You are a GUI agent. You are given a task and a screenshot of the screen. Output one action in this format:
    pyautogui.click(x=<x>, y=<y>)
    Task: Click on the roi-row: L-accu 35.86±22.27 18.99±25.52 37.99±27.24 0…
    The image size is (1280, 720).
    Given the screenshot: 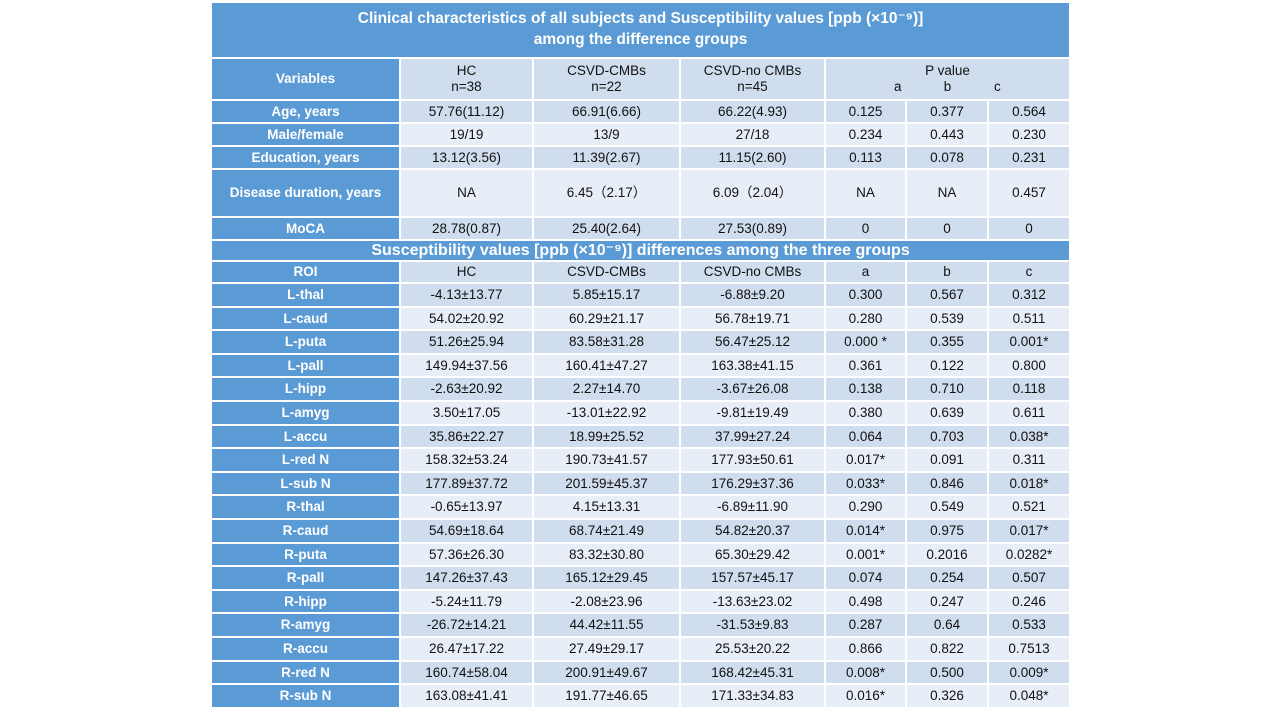 What is the action you would take?
    pyautogui.click(x=641, y=436)
    